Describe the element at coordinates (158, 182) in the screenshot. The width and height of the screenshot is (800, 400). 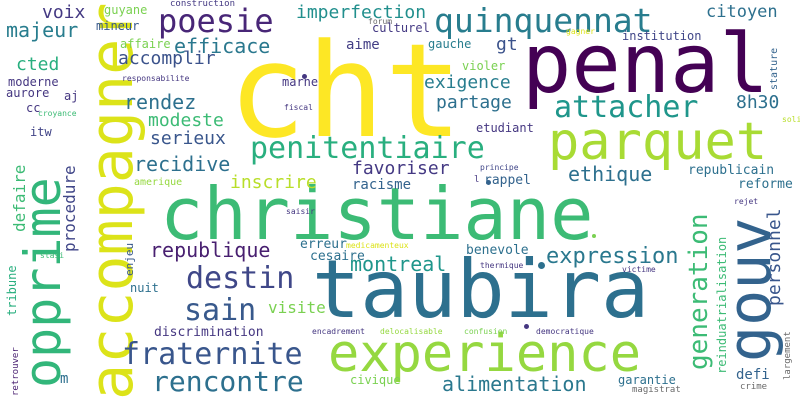
I see `word-amerique: amerique` at that location.